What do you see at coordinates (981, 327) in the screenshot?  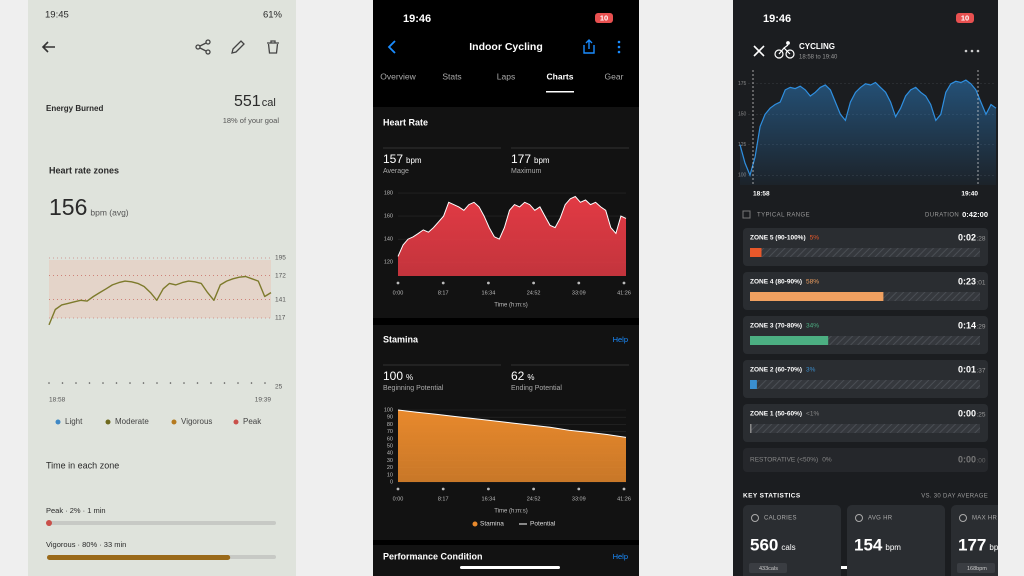 I see `zone-seconds: :29` at bounding box center [981, 327].